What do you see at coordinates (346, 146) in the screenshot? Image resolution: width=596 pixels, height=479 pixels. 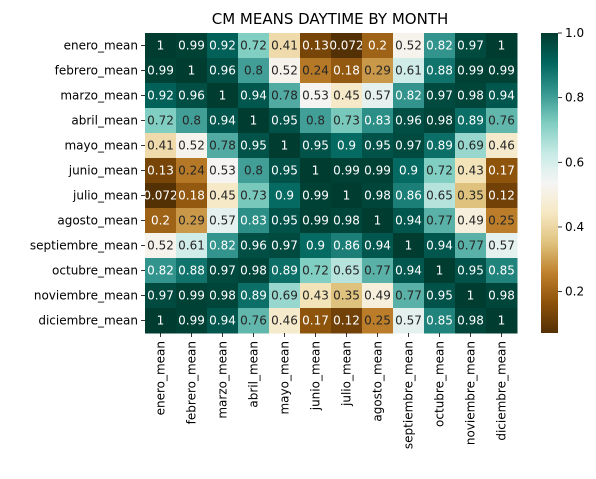 I see `cell-value-label: 0.9` at bounding box center [346, 146].